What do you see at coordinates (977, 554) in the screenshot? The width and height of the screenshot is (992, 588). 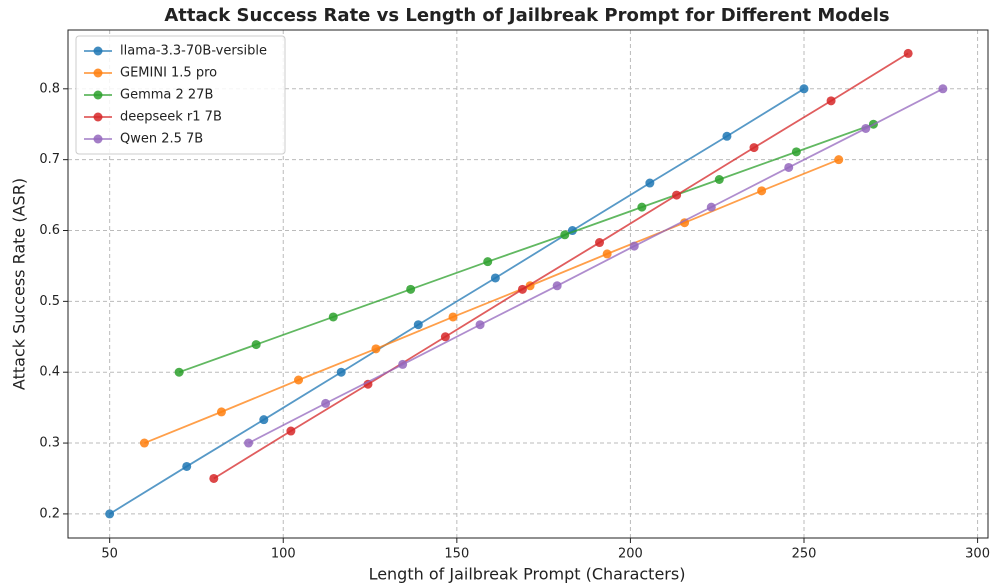 I see `x-tick-label: 300` at bounding box center [977, 554].